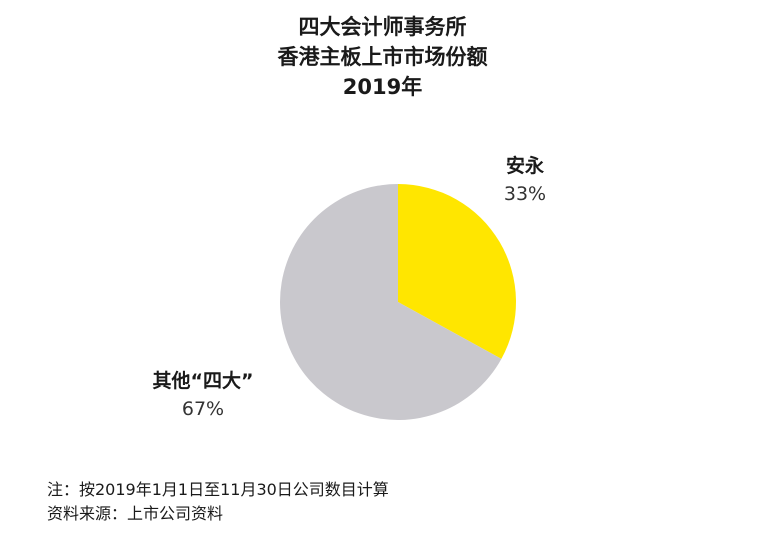 This screenshot has width=765, height=541. Describe the element at coordinates (218, 502) in the screenshot. I see `footnotes: 注：按2019年1月1日至11月30日公司数目计算 资料来源：上市公司资料` at that location.